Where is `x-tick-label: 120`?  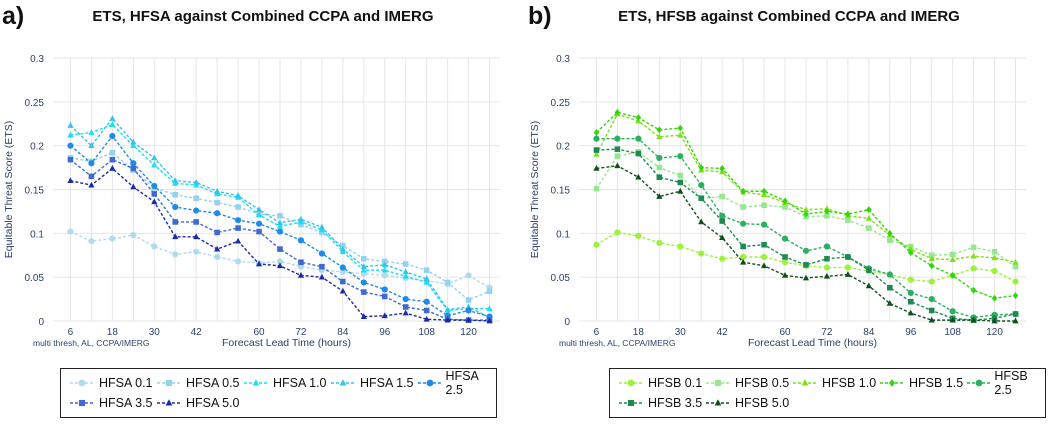 x-tick-label: 120 is located at coordinates (994, 332).